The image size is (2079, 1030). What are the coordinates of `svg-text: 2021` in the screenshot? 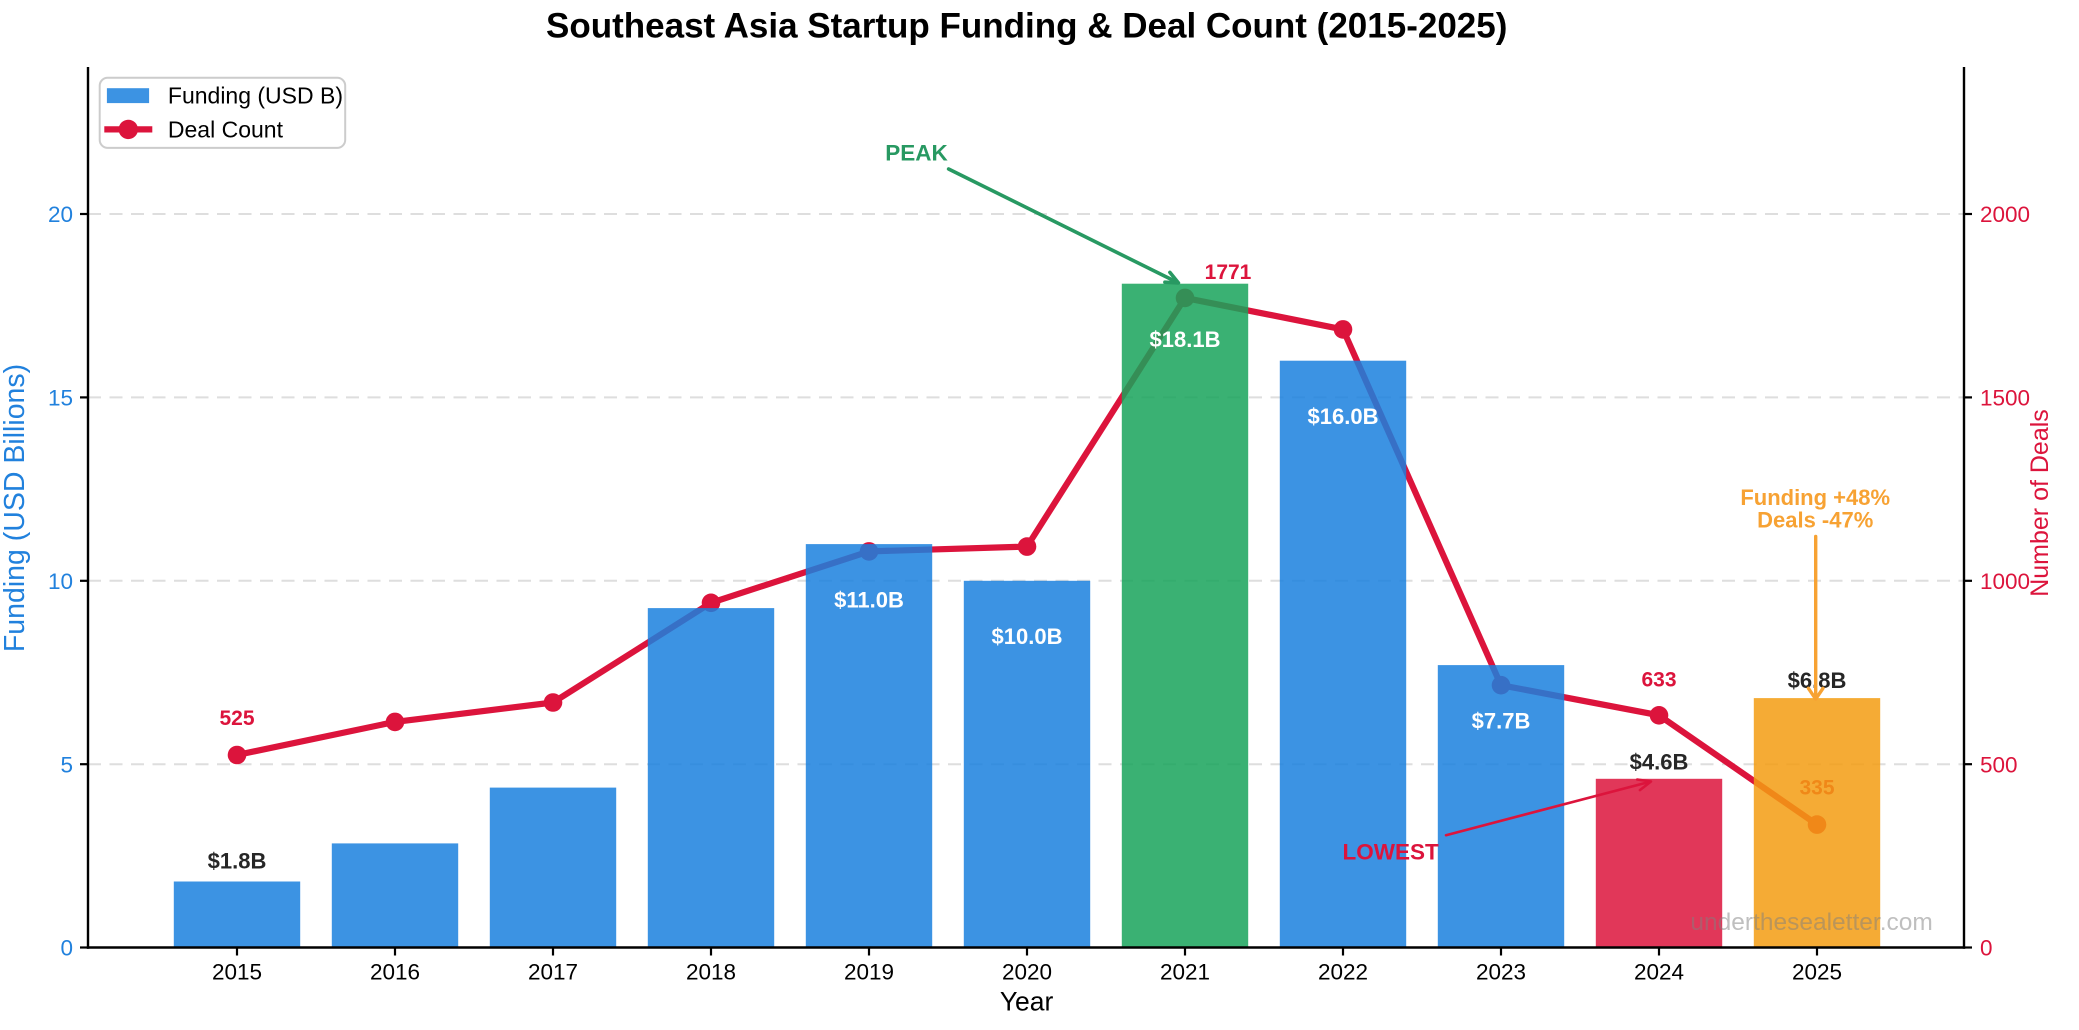 It's located at (1185, 972).